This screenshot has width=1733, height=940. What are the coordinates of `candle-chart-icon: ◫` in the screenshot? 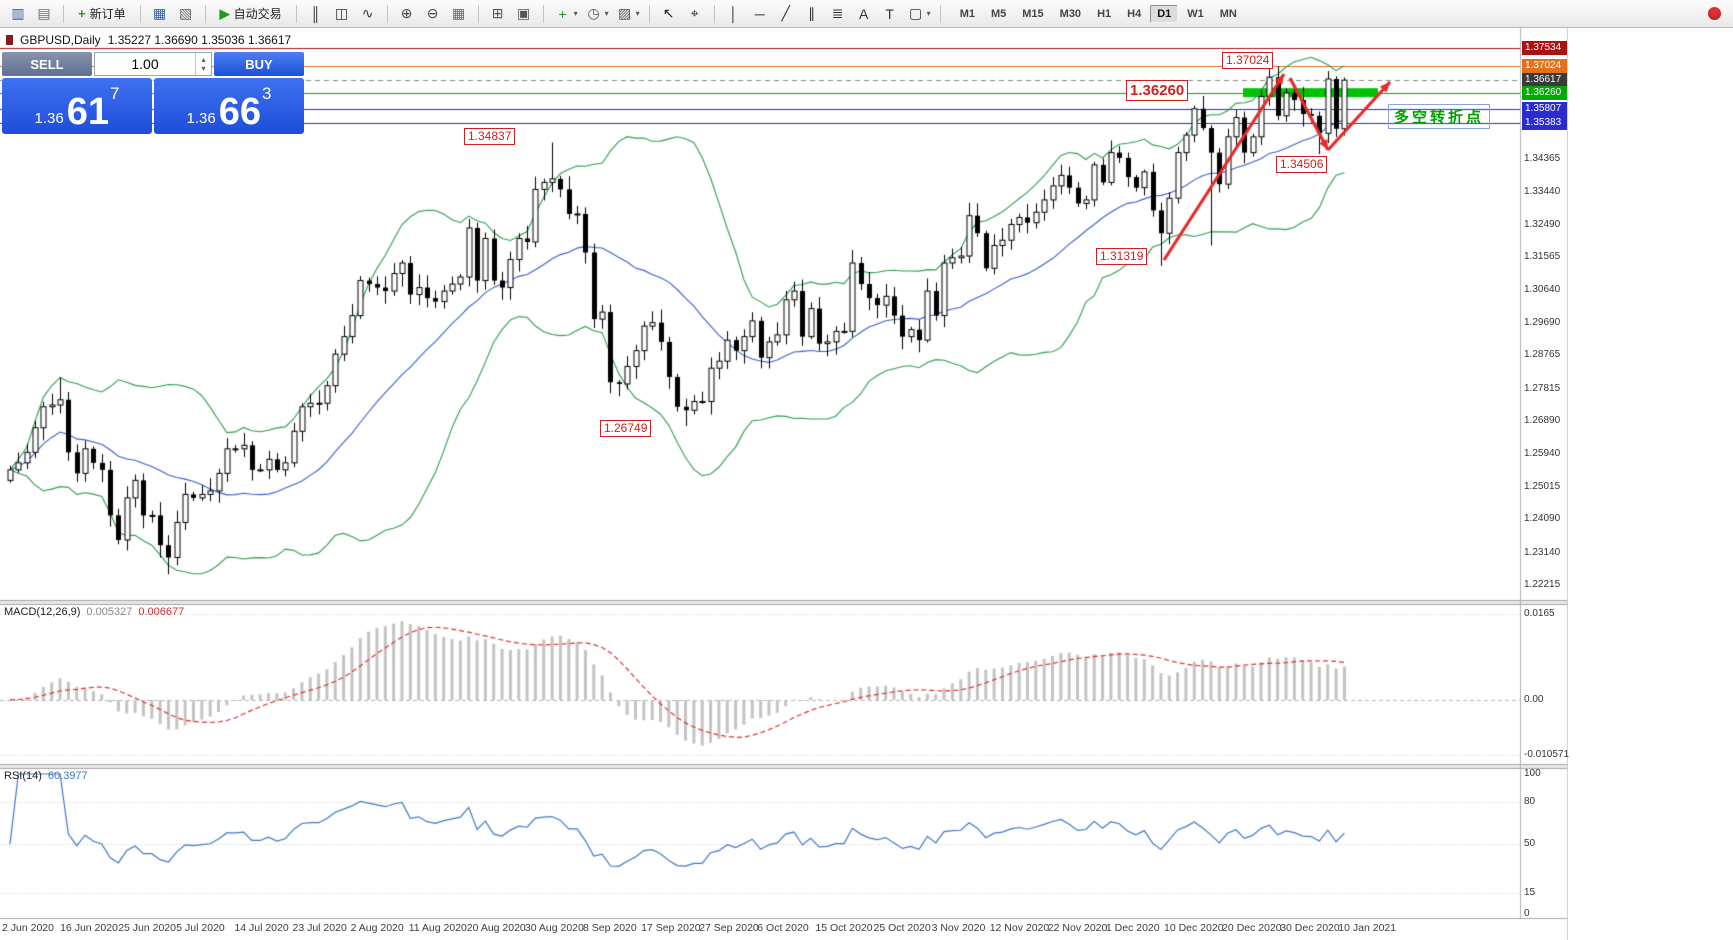 It's located at (342, 13).